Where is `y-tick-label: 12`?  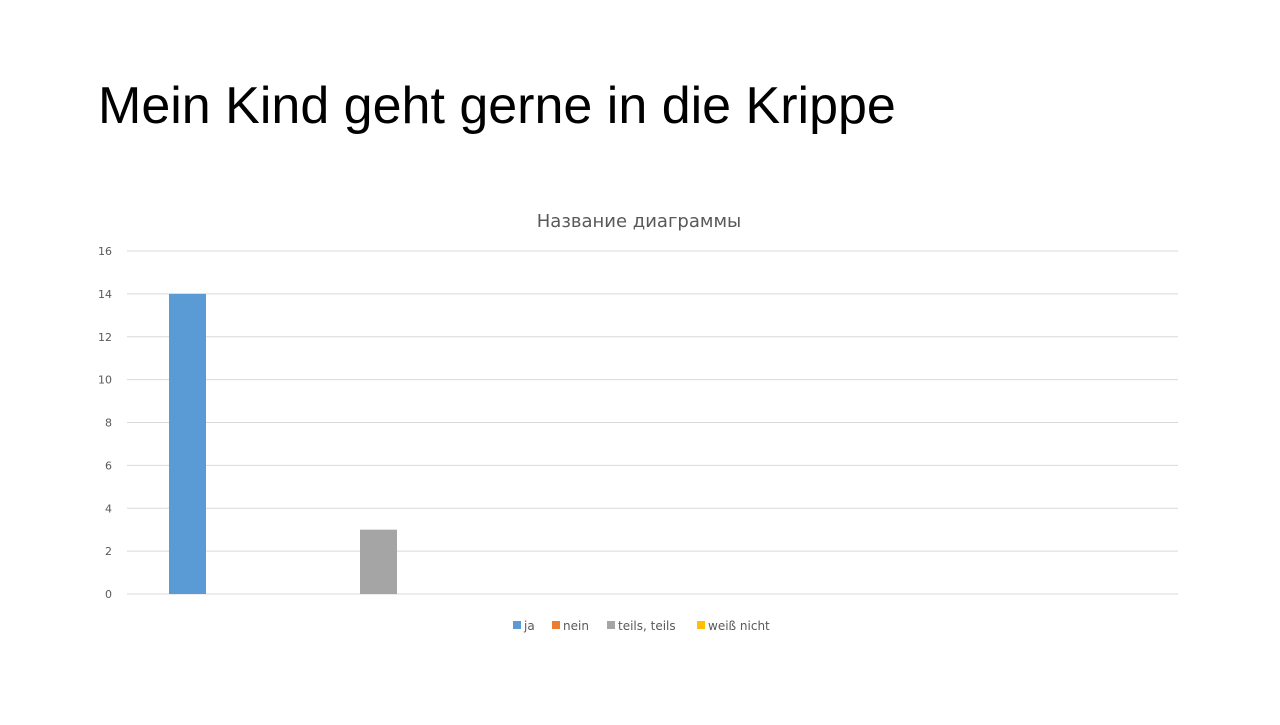 y-tick-label: 12 is located at coordinates (105, 337).